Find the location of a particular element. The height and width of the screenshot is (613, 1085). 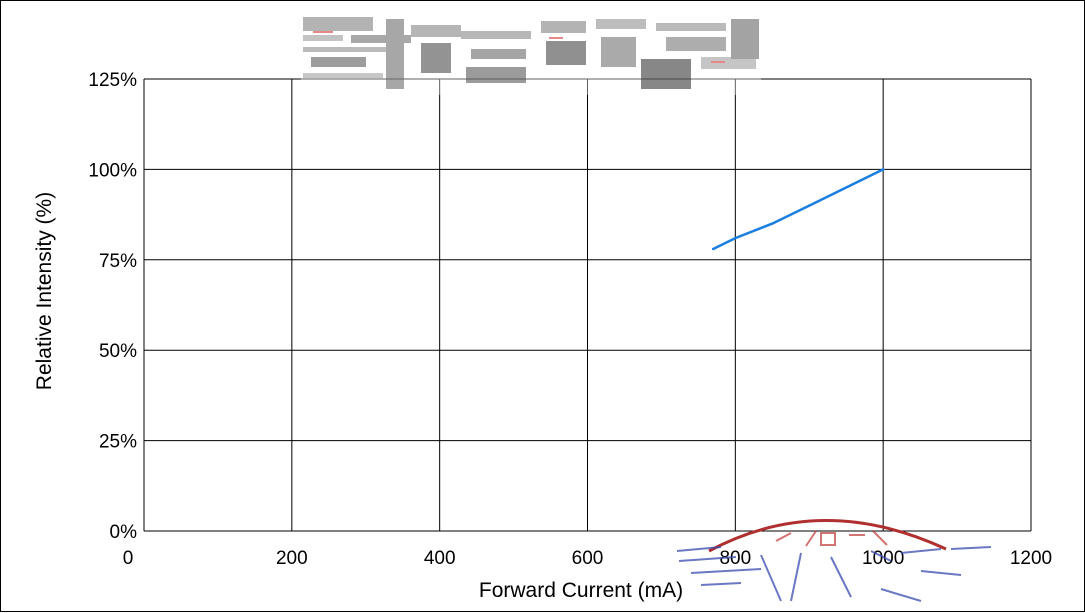

x-tick-label: 800 is located at coordinates (735, 558).